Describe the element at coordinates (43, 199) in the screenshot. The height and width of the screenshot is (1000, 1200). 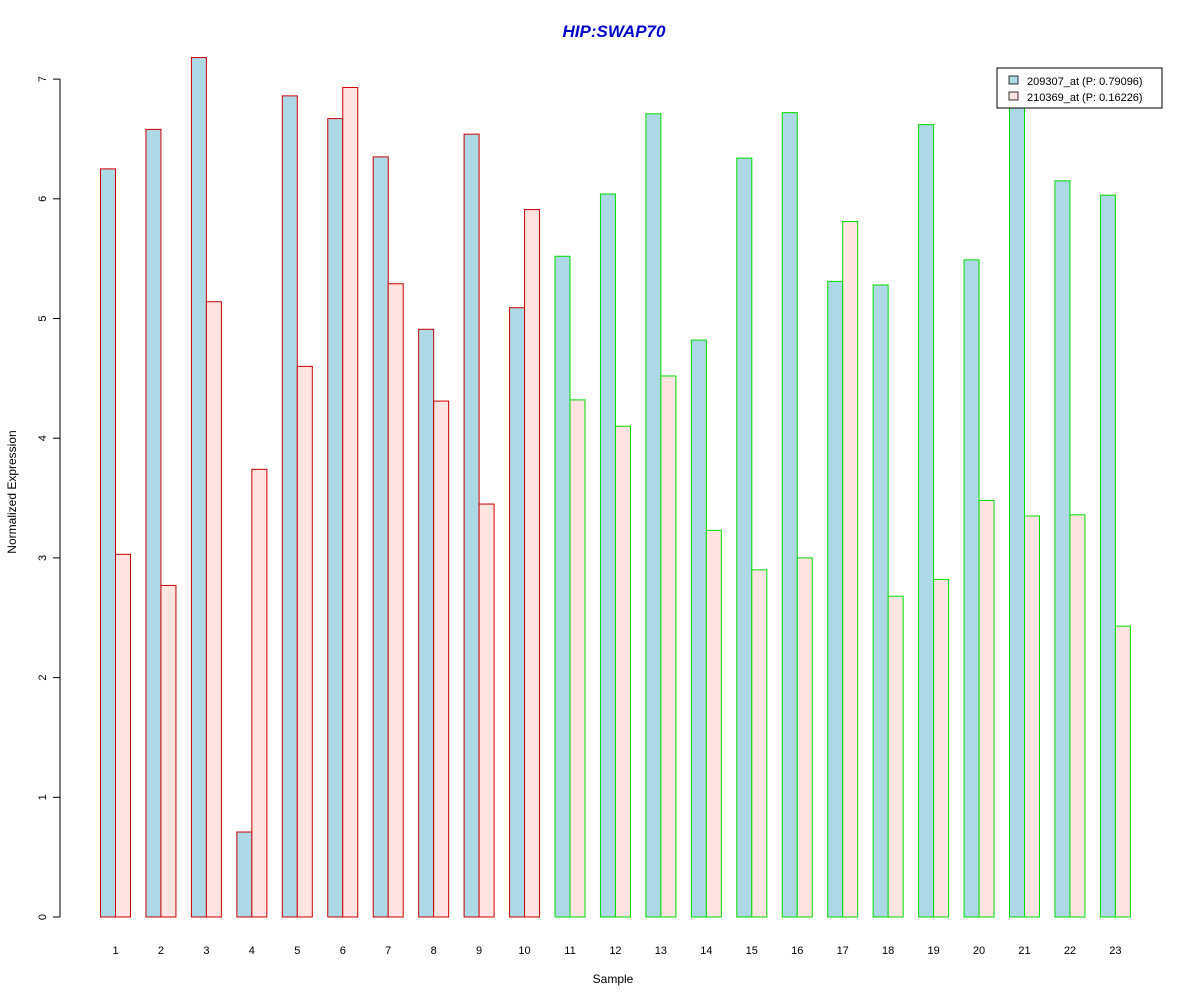
I see `y-tick-label: 6` at that location.